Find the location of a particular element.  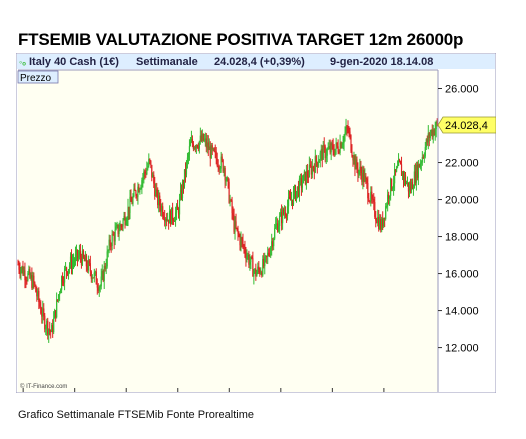

y-tick-label: 20.000 is located at coordinates (462, 201).